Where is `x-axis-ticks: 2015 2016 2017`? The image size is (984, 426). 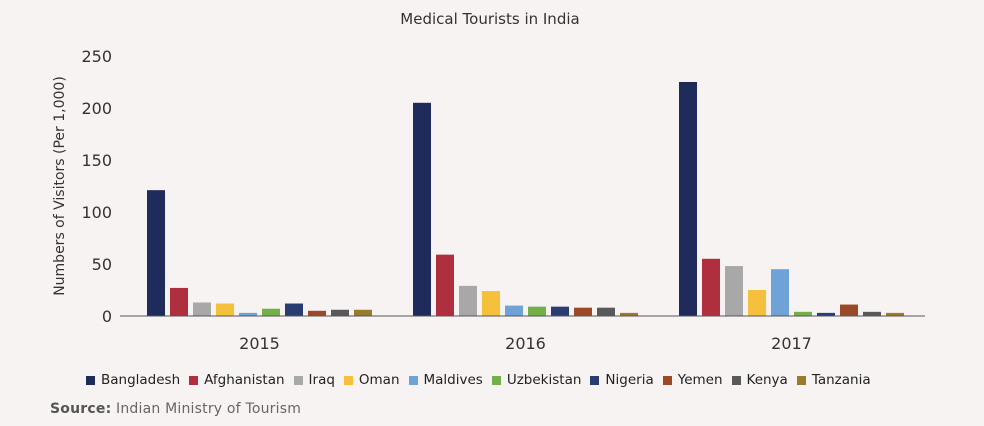
x-axis-ticks: 2015 2016 2017 is located at coordinates (525, 343).